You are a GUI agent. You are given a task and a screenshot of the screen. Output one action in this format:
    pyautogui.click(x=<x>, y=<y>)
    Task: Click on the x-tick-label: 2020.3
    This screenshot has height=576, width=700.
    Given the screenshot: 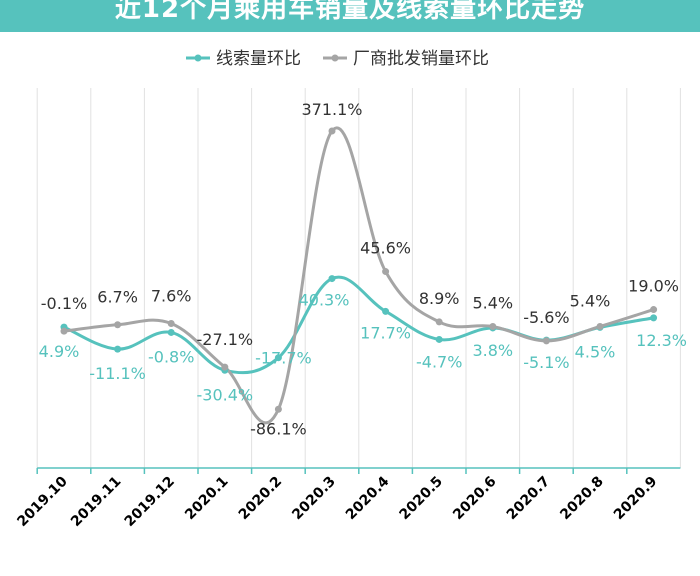 What is the action you would take?
    pyautogui.click(x=314, y=499)
    